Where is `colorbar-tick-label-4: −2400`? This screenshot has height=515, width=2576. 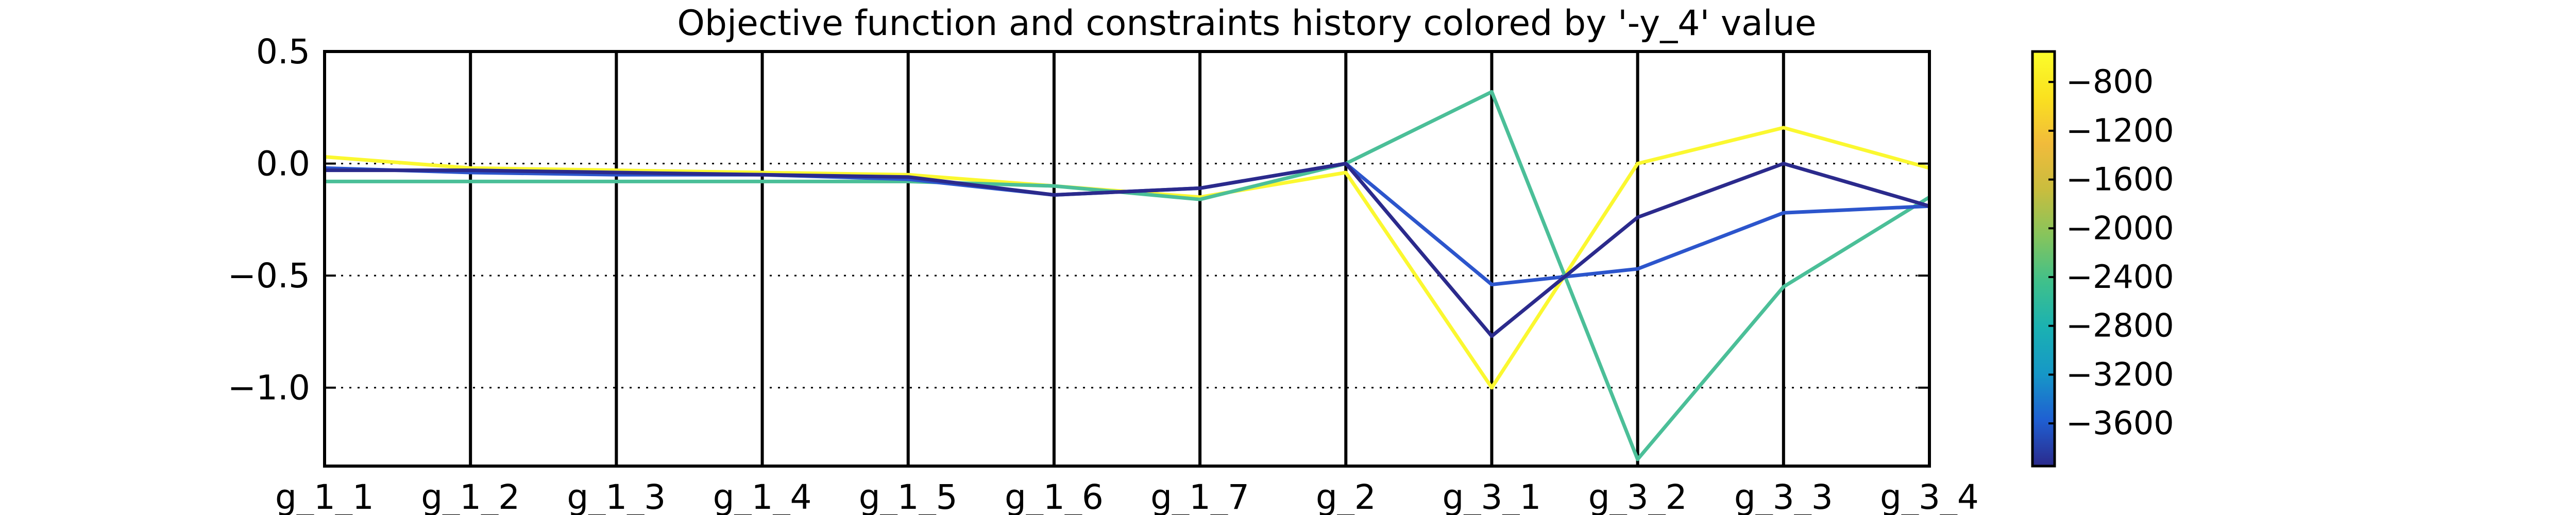
colorbar-tick-label-4: −2400 is located at coordinates (2120, 277).